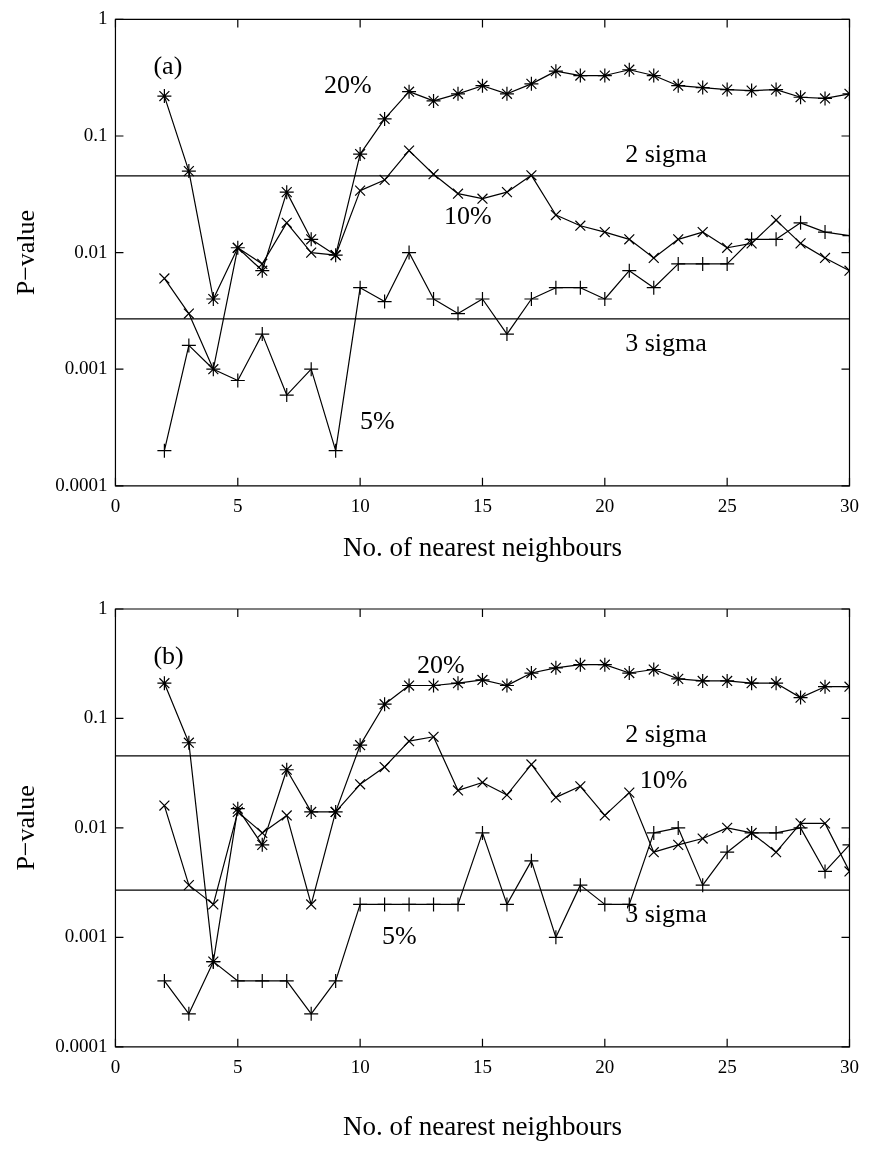  Describe the element at coordinates (482, 1125) in the screenshot. I see `x-axis-title: No. of nearest neighbours` at that location.